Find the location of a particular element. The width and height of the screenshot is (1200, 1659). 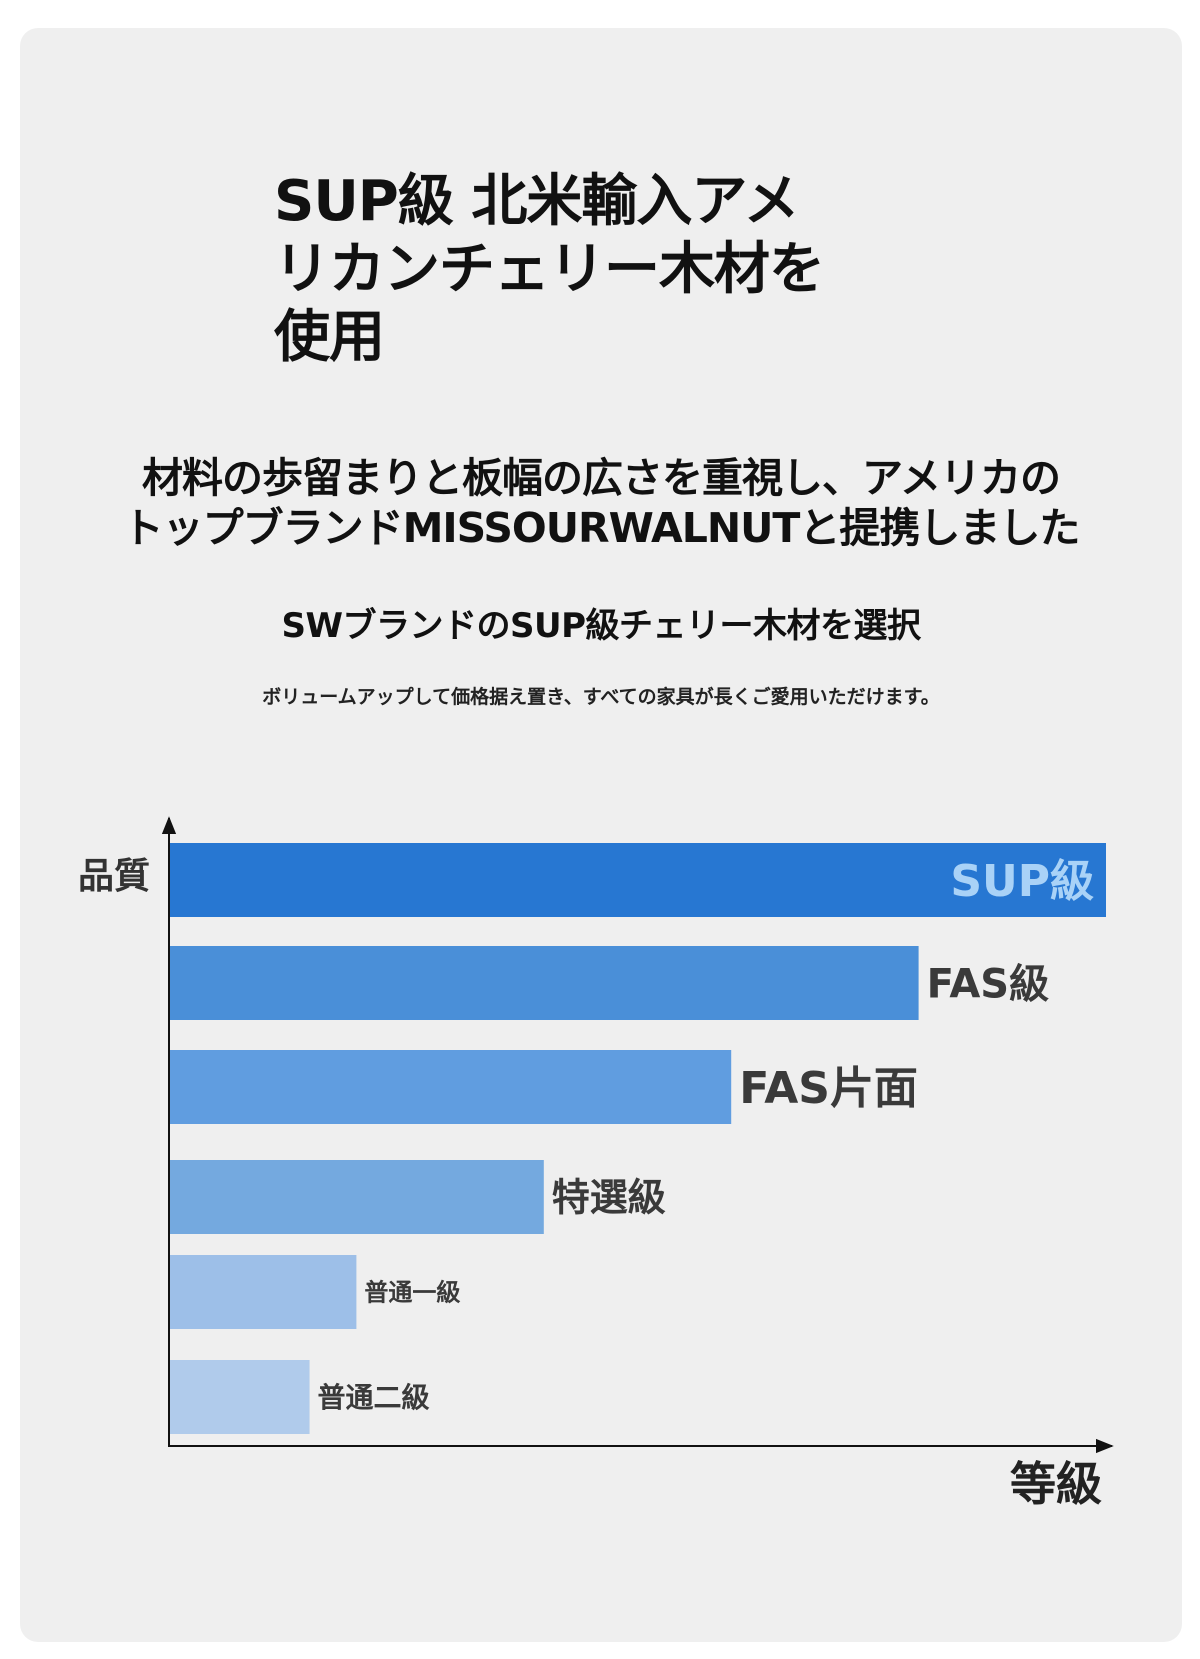

x-axis-label: 等級 is located at coordinates (1056, 1484).